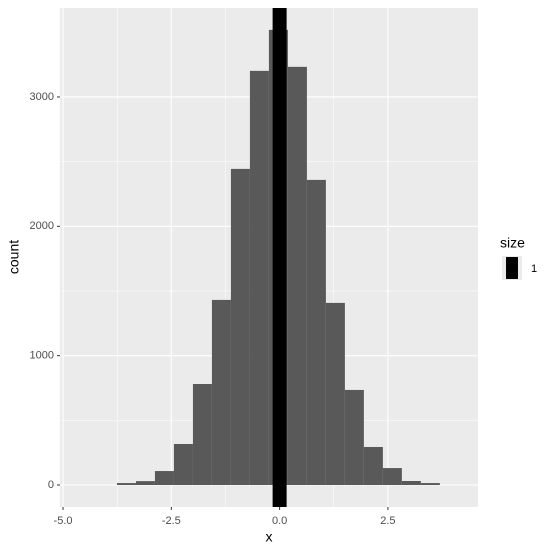 This screenshot has width=553, height=552. I want to click on legend-label: 1, so click(534, 269).